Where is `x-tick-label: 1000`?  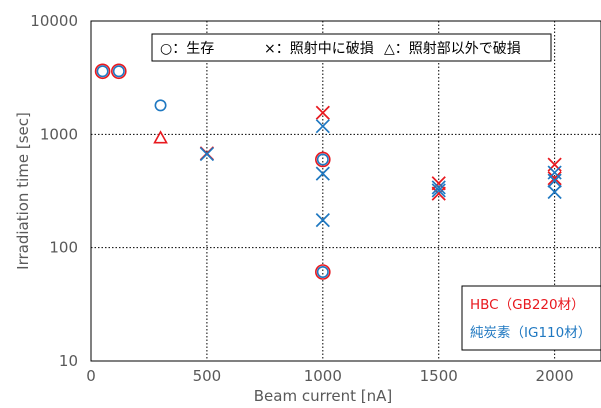
x-tick-label: 1000 is located at coordinates (323, 376).